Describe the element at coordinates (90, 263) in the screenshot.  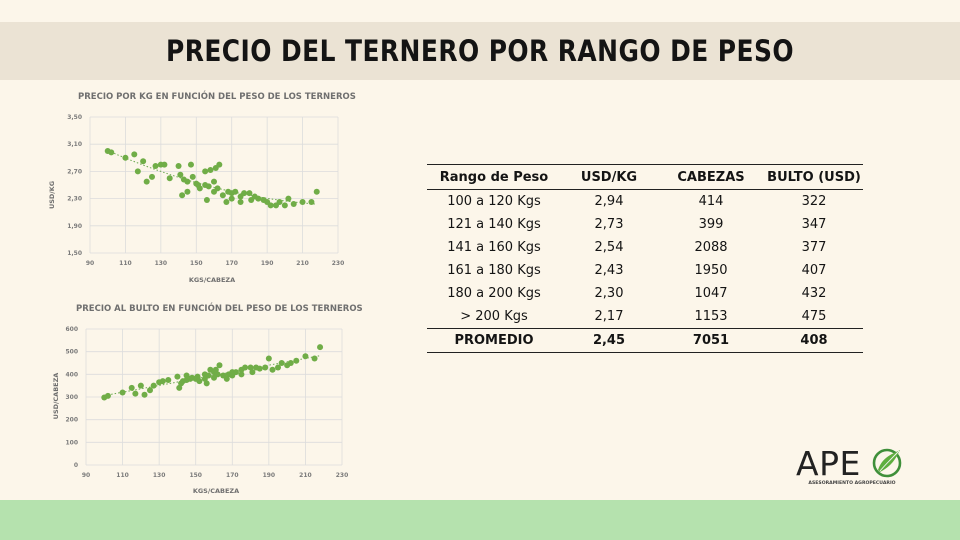
I see `x-tick-label: 90` at that location.